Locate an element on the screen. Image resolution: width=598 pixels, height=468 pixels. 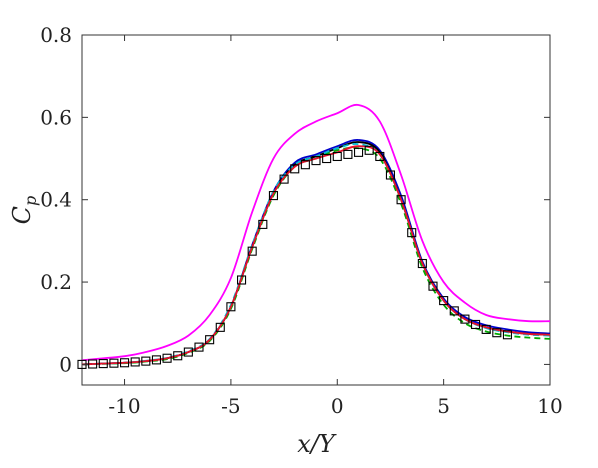
x-tick-label: 10 is located at coordinates (549, 406).